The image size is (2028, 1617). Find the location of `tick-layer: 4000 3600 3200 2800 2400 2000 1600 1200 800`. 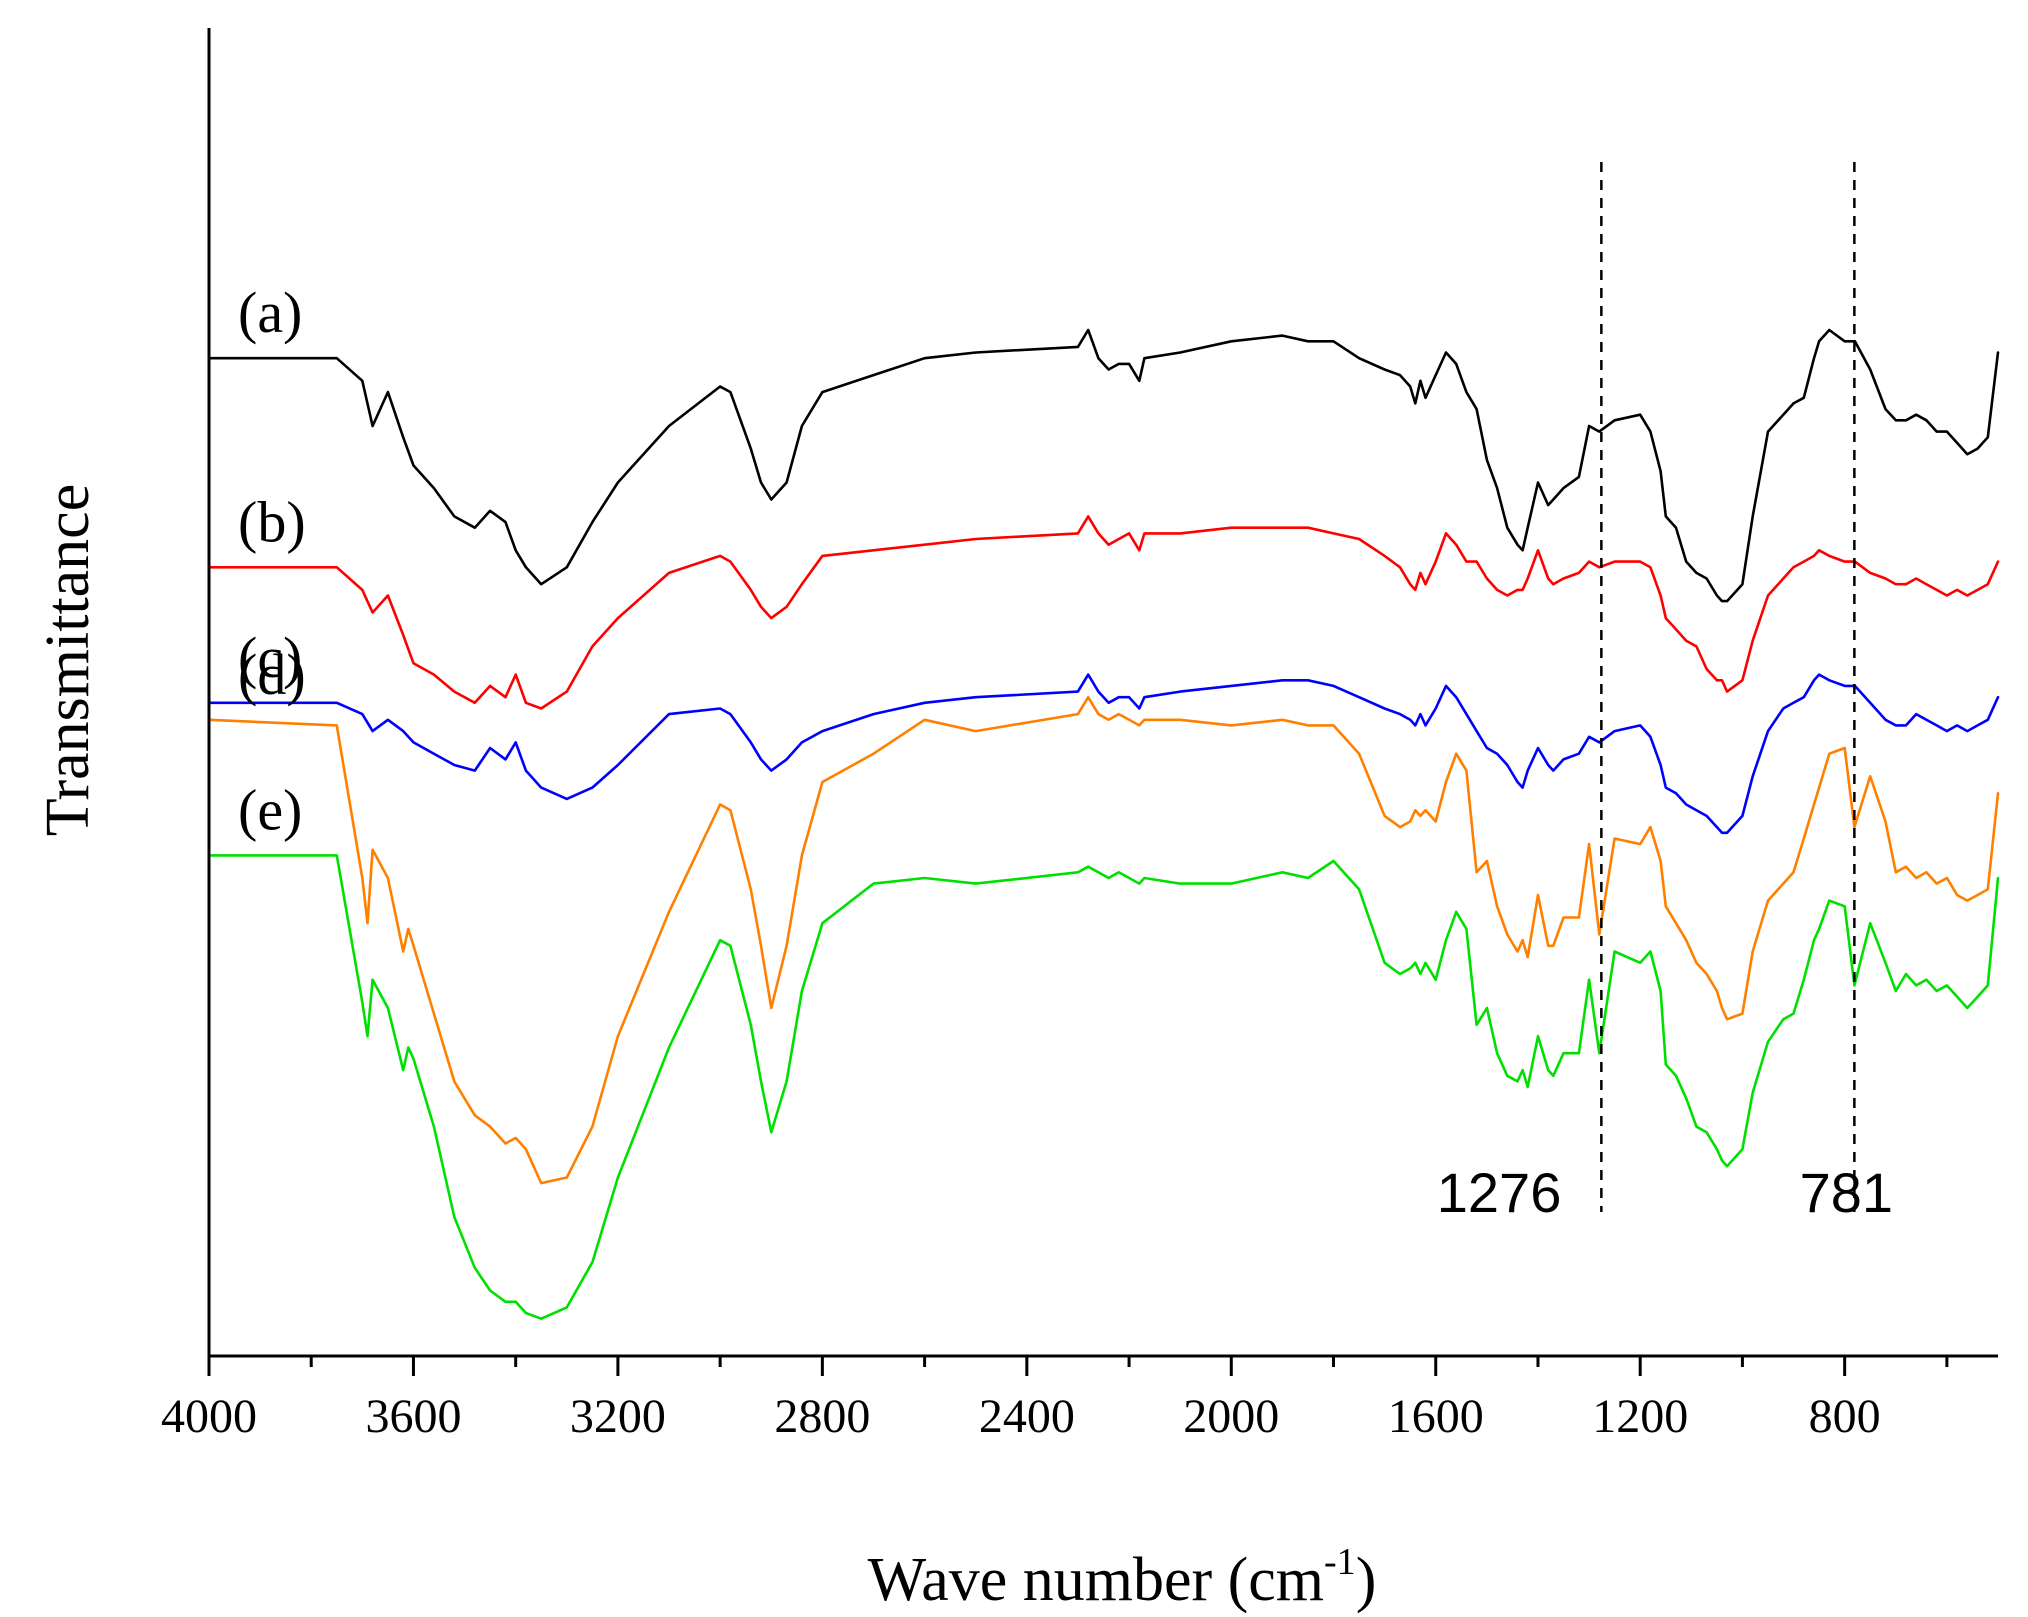

tick-layer: 4000 3600 3200 2800 2400 2000 1600 1200 800 is located at coordinates (1055, 1399).